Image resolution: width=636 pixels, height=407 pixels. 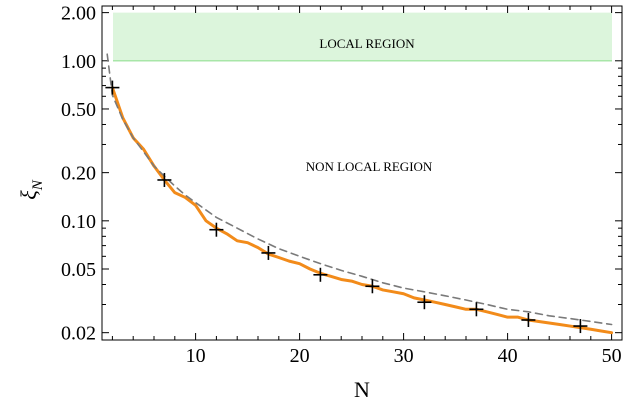 I want to click on x-tick-label: 30, so click(x=404, y=356).